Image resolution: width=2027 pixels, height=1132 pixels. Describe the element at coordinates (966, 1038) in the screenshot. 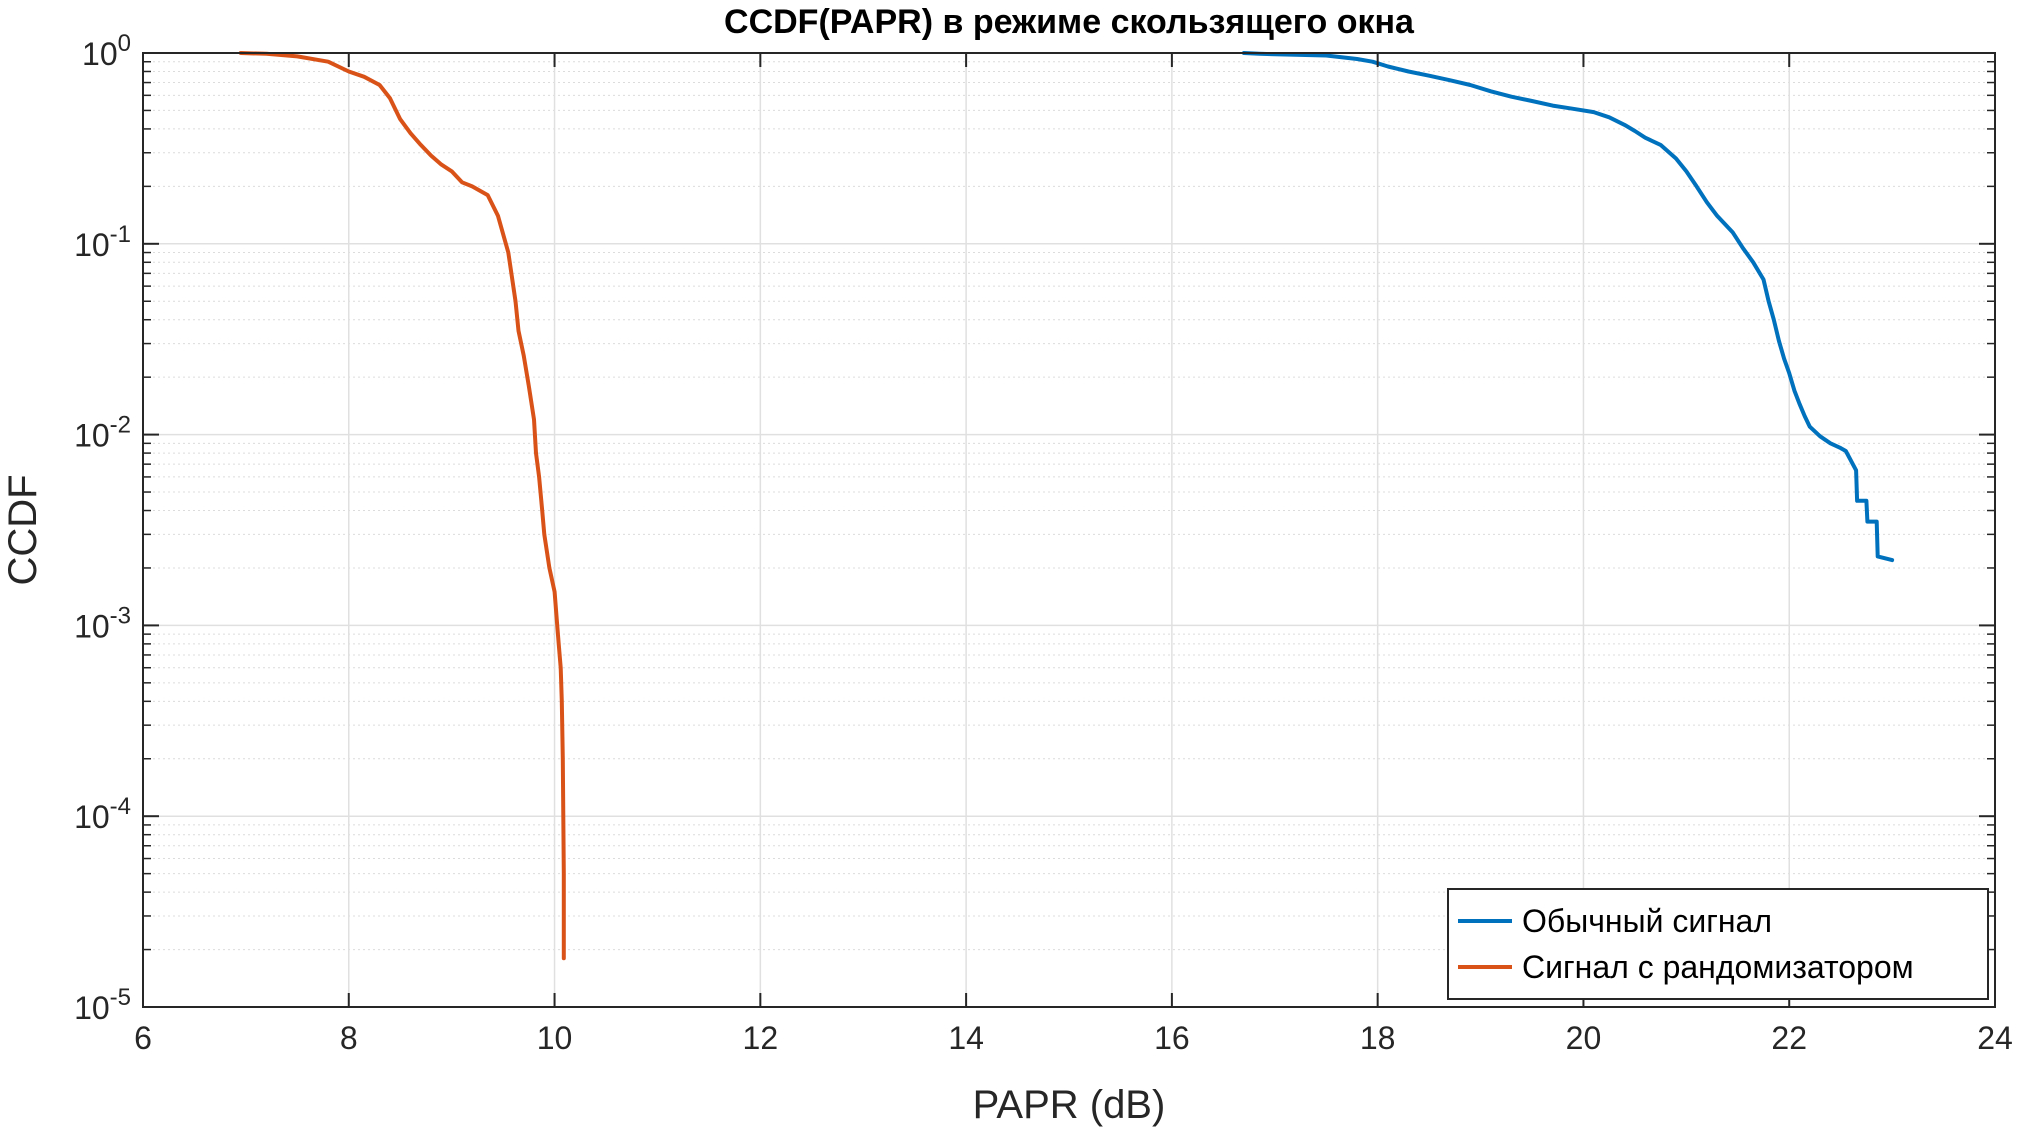

I see `x-tick-label: 14` at that location.